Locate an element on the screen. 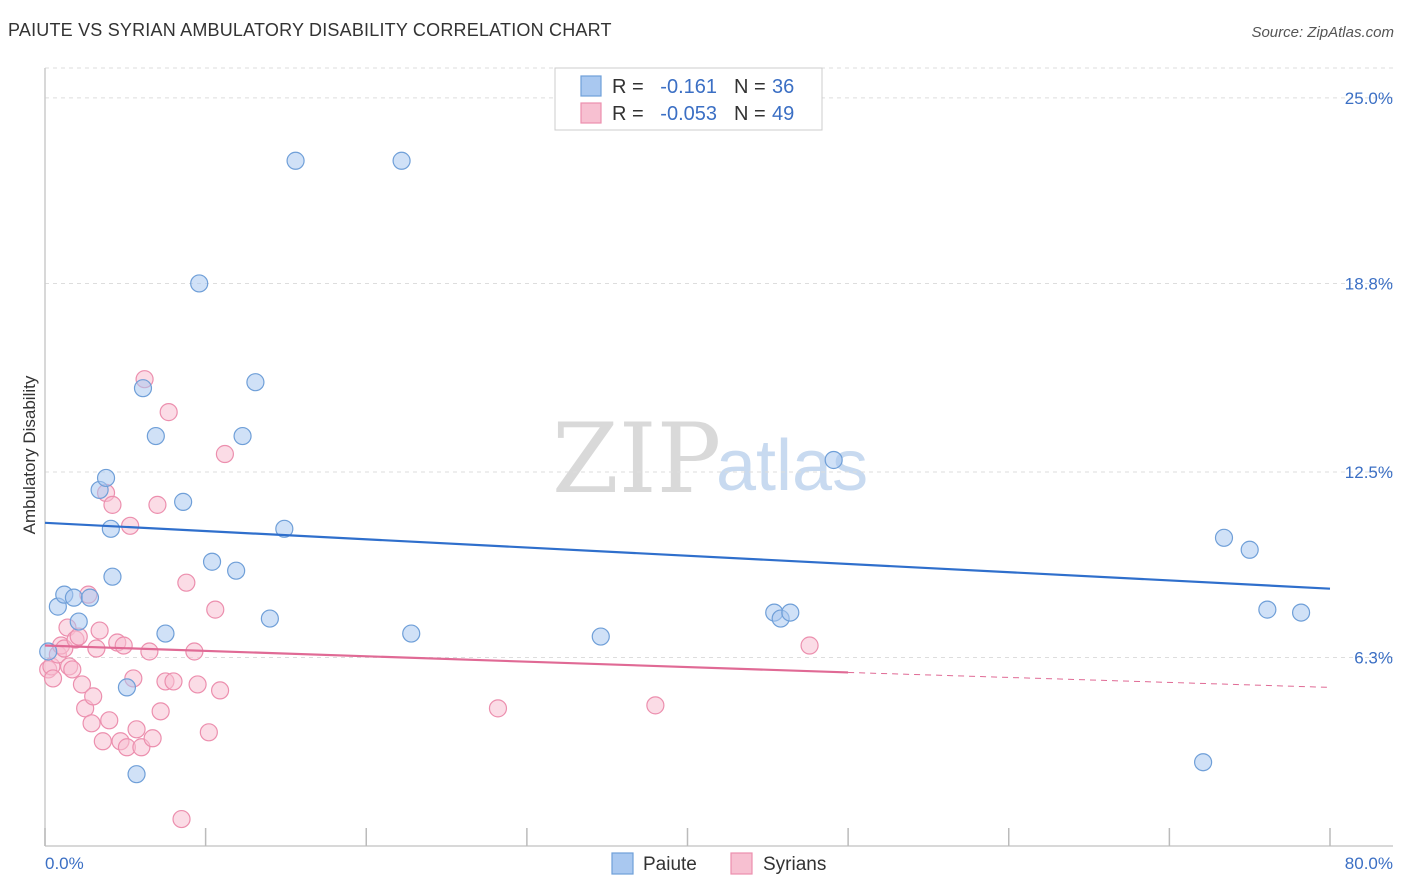  legend-r-label-syrians: R = is located at coordinates (628, 114).